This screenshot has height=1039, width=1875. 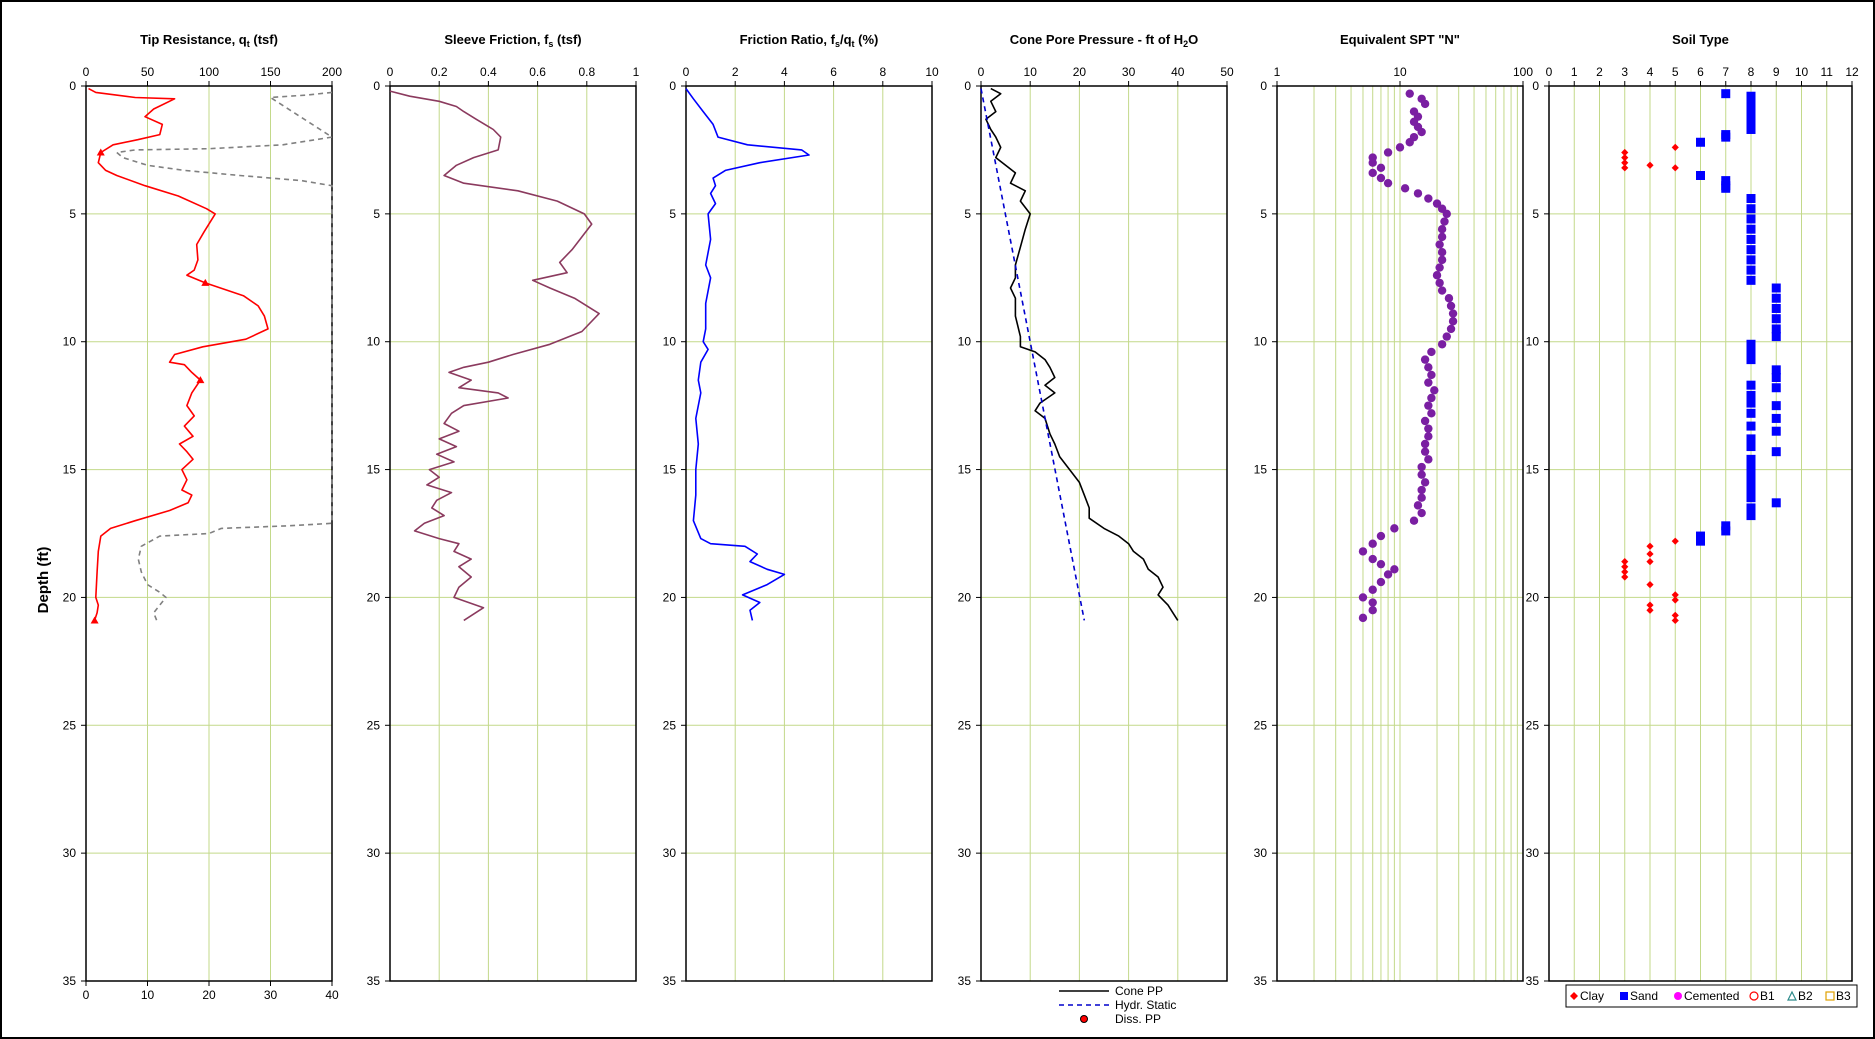 What do you see at coordinates (670, 342) in the screenshot?
I see `y-tick-label: 10` at bounding box center [670, 342].